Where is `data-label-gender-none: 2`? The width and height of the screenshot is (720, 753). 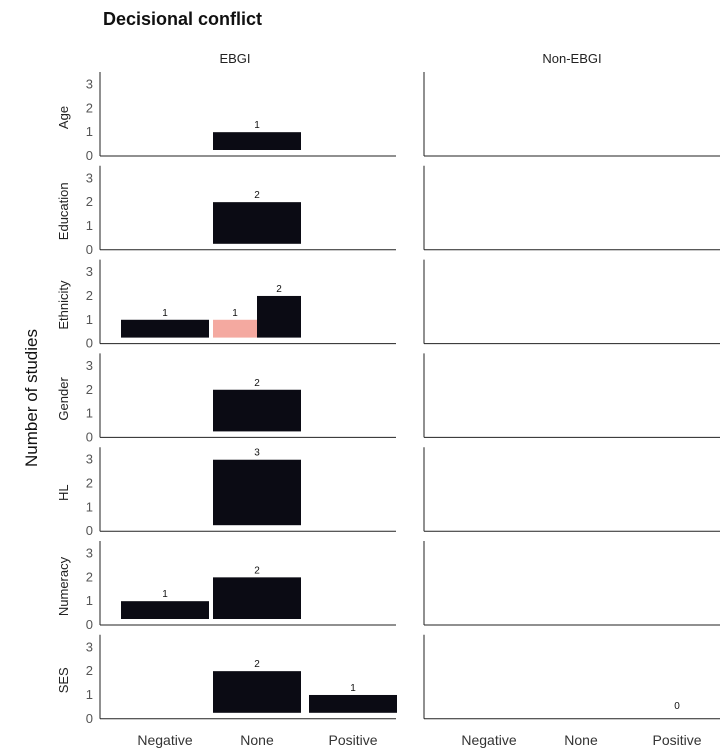 data-label-gender-none: 2 is located at coordinates (257, 383).